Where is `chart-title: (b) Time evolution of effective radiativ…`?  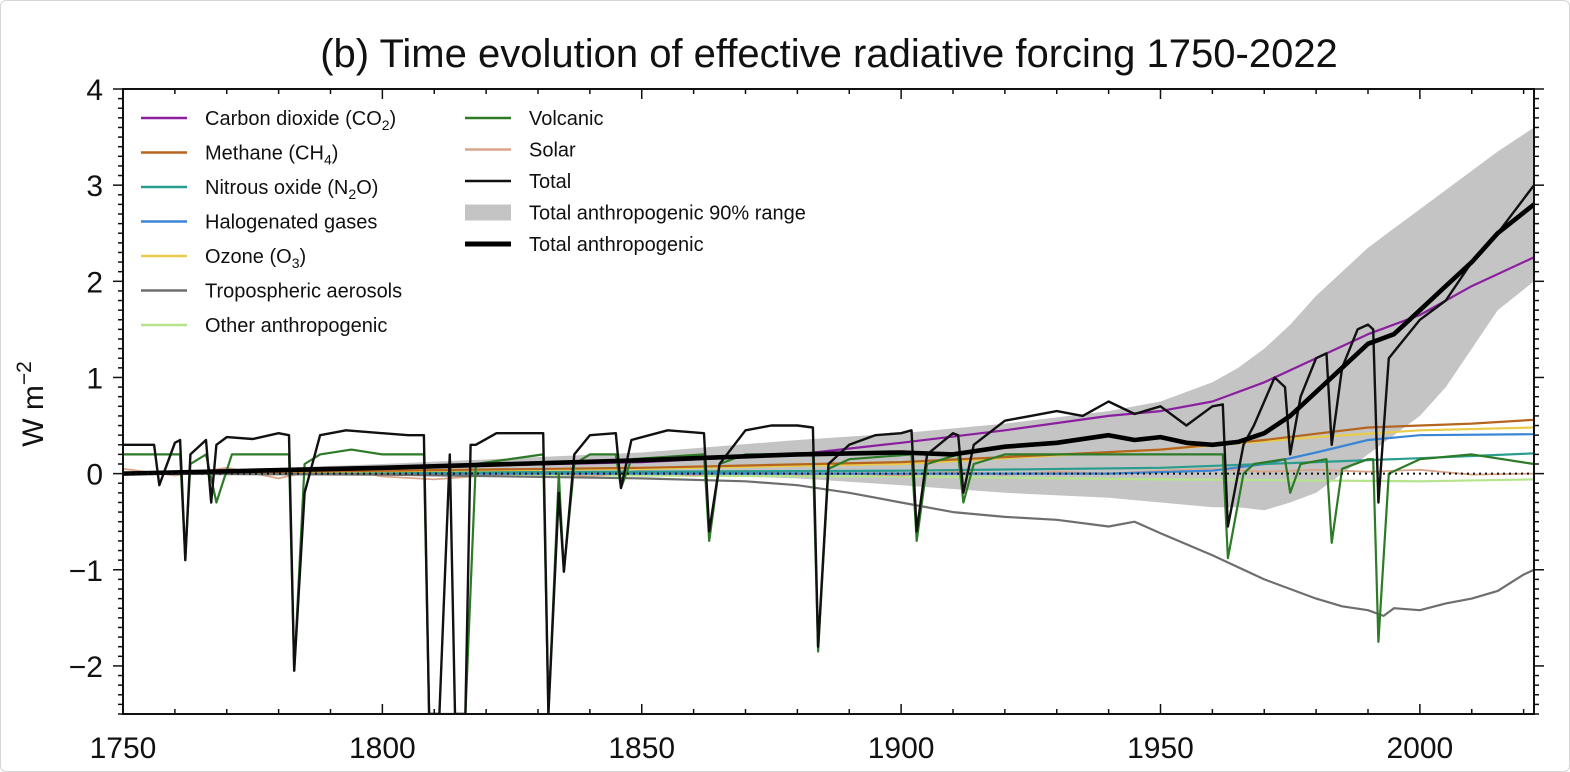
chart-title: (b) Time evolution of effective radiativ… is located at coordinates (829, 54).